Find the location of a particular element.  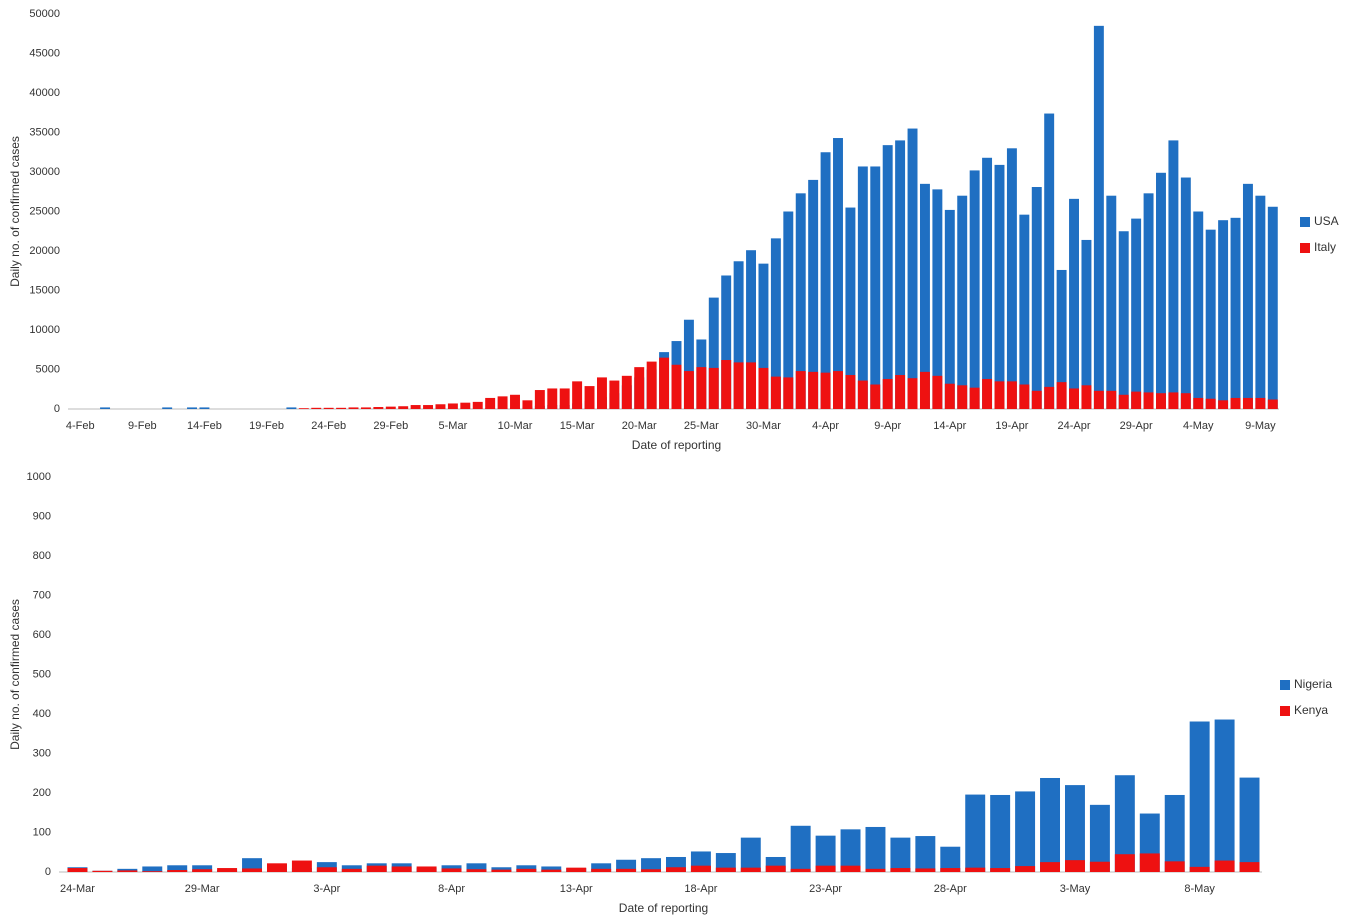

y-tick-label: 0 is located at coordinates (57, 409).